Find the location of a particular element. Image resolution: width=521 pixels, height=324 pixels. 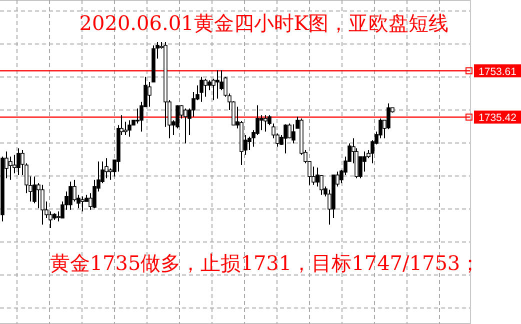

y-tick-label: 1753.61 is located at coordinates (497, 72).